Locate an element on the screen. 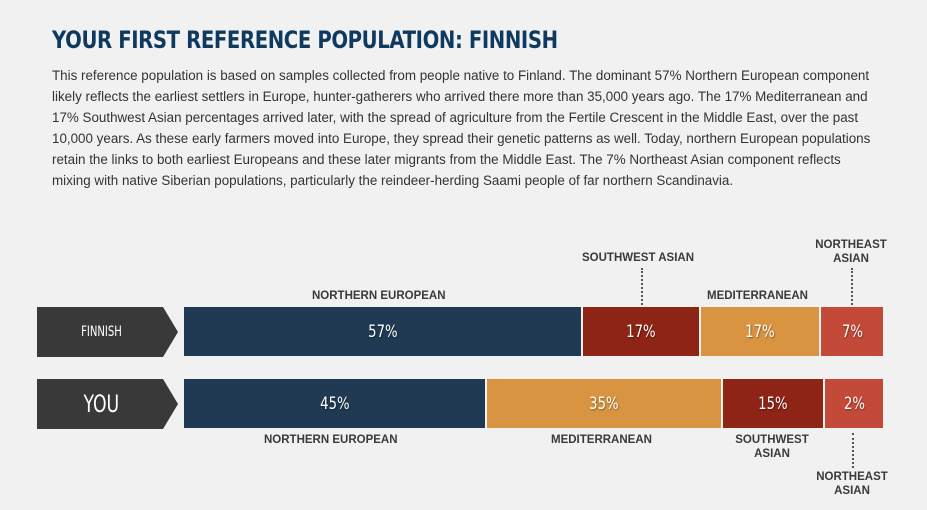  label-line: SOUTHWEST is located at coordinates (772, 440).